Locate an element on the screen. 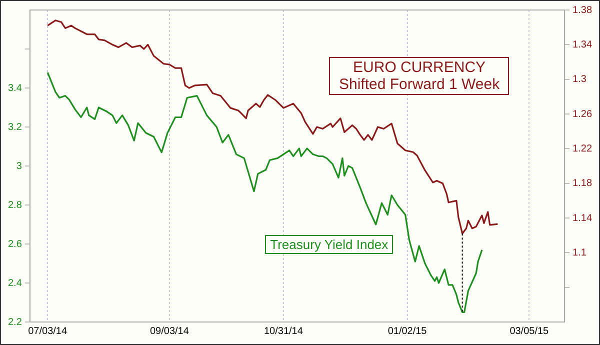 The image size is (600, 345). y2-tick-label: 1.22 is located at coordinates (582, 148).